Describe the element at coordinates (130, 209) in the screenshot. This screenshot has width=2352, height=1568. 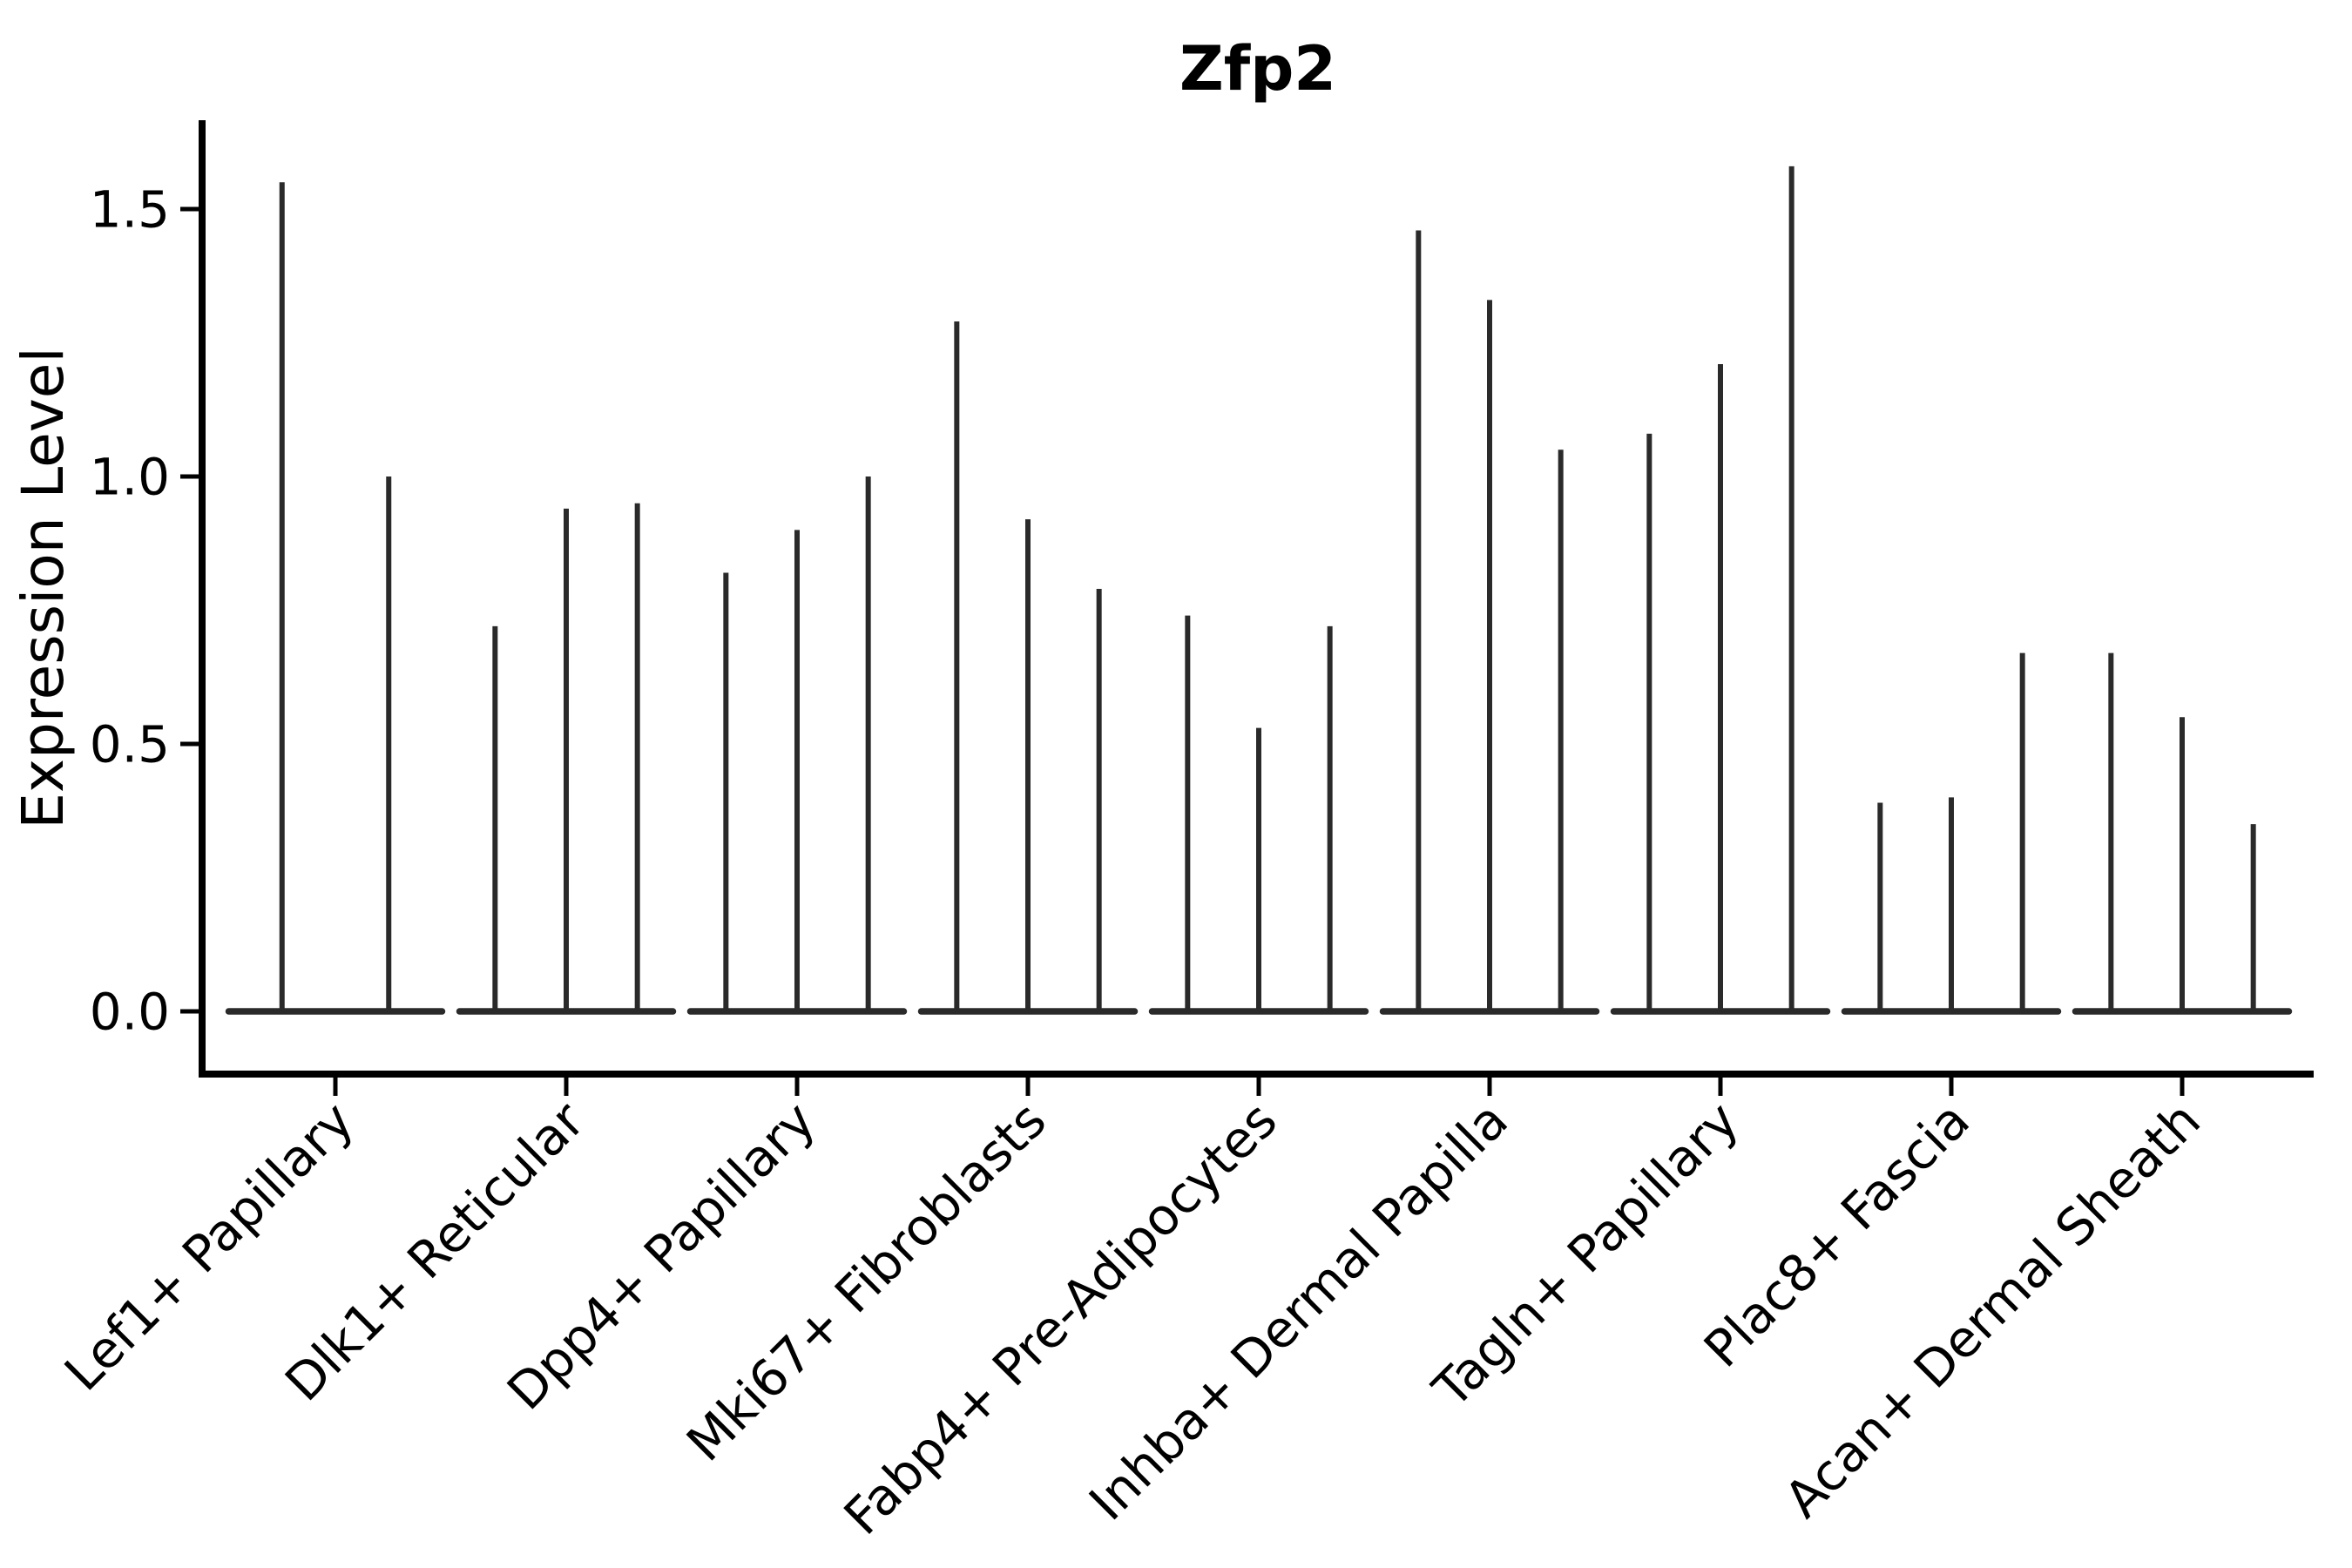
I see `y-tick-label: 1.5` at that location.